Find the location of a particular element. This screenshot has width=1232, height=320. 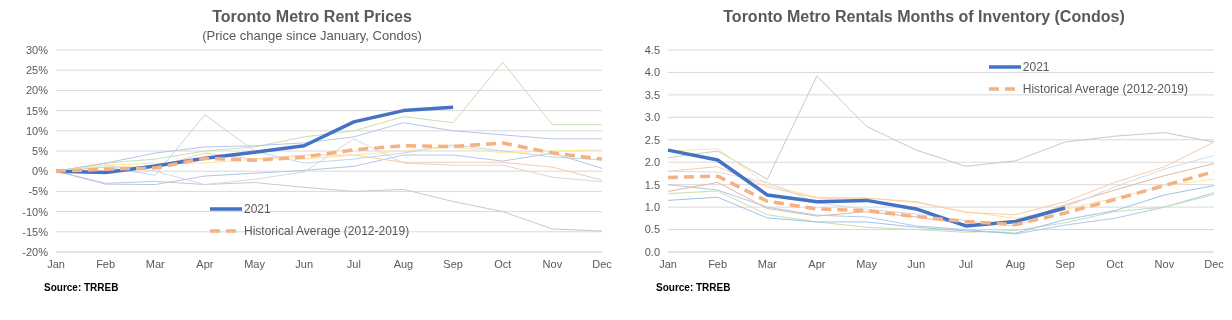

y-tick-label: -20% is located at coordinates (35, 251).